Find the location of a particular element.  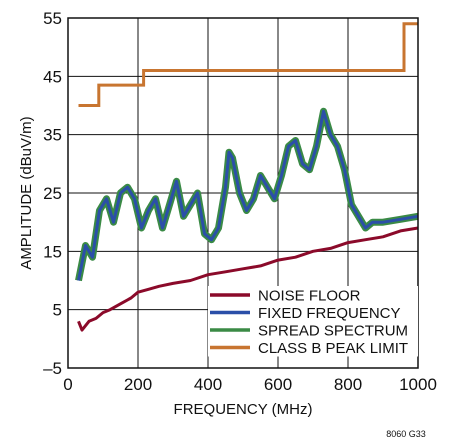

x-tick-labels: 0 200 400 600 800 1000 is located at coordinates (250, 384).